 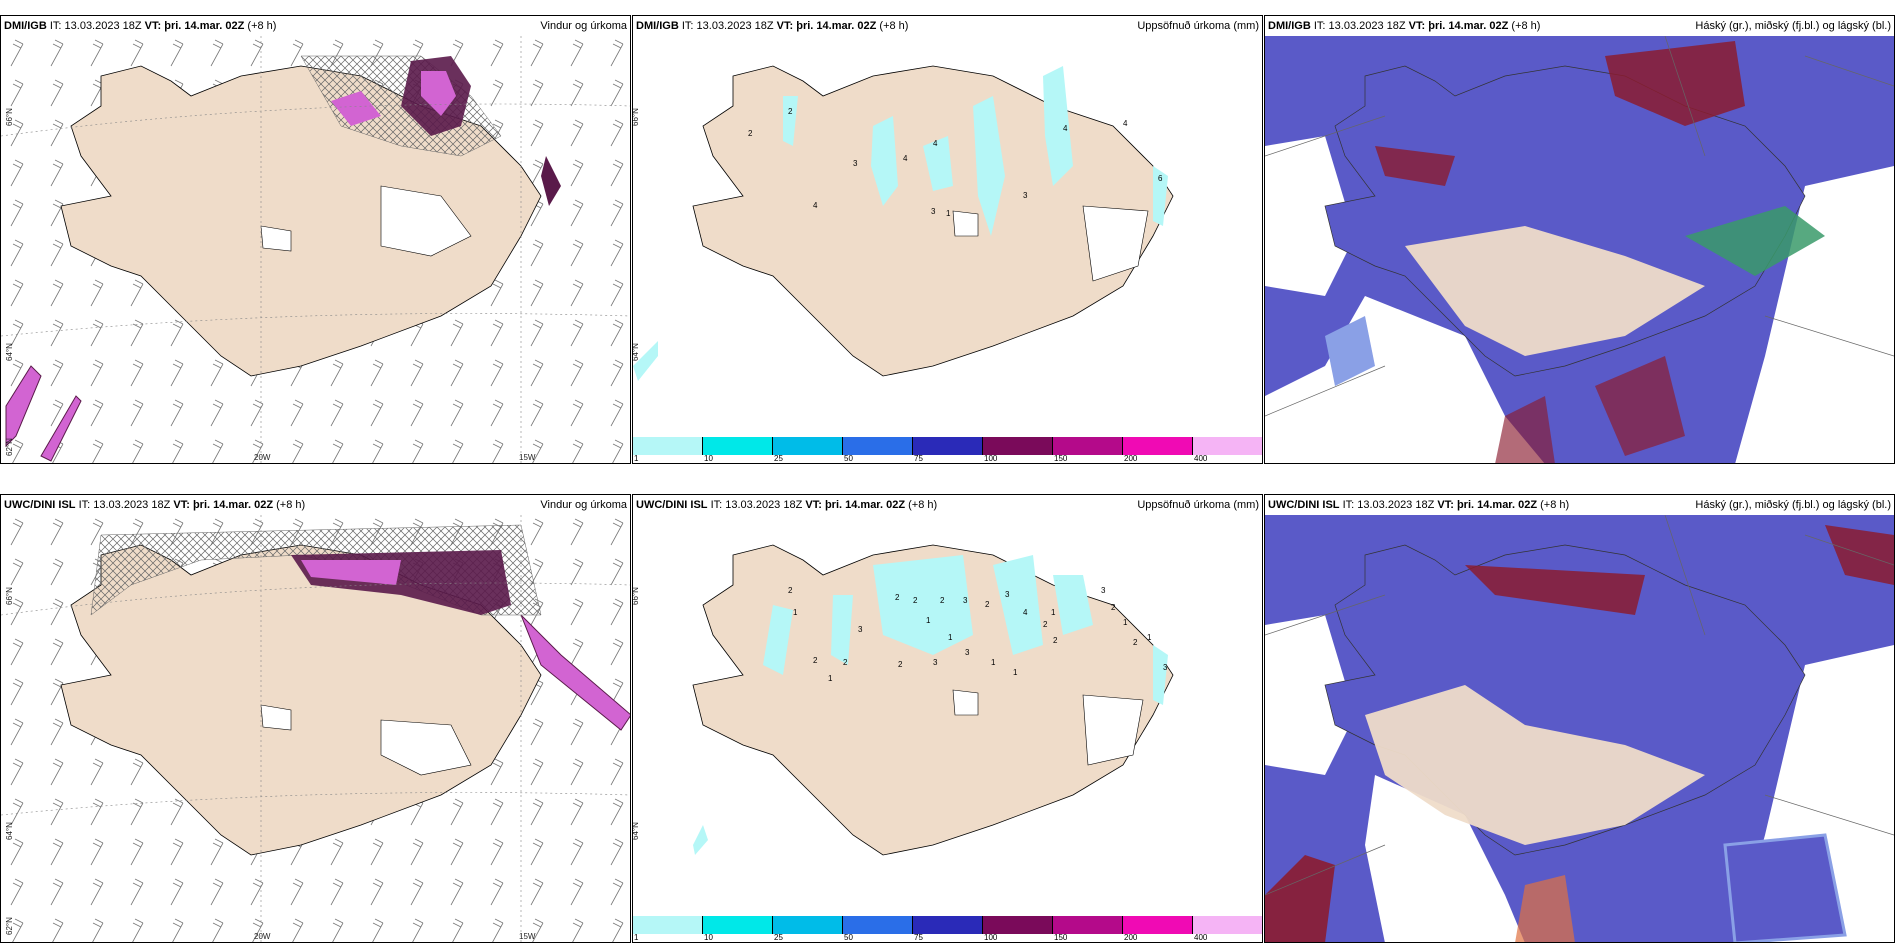 What do you see at coordinates (657, 26) in the screenshot?
I see `model-name: DMI/IGB` at bounding box center [657, 26].